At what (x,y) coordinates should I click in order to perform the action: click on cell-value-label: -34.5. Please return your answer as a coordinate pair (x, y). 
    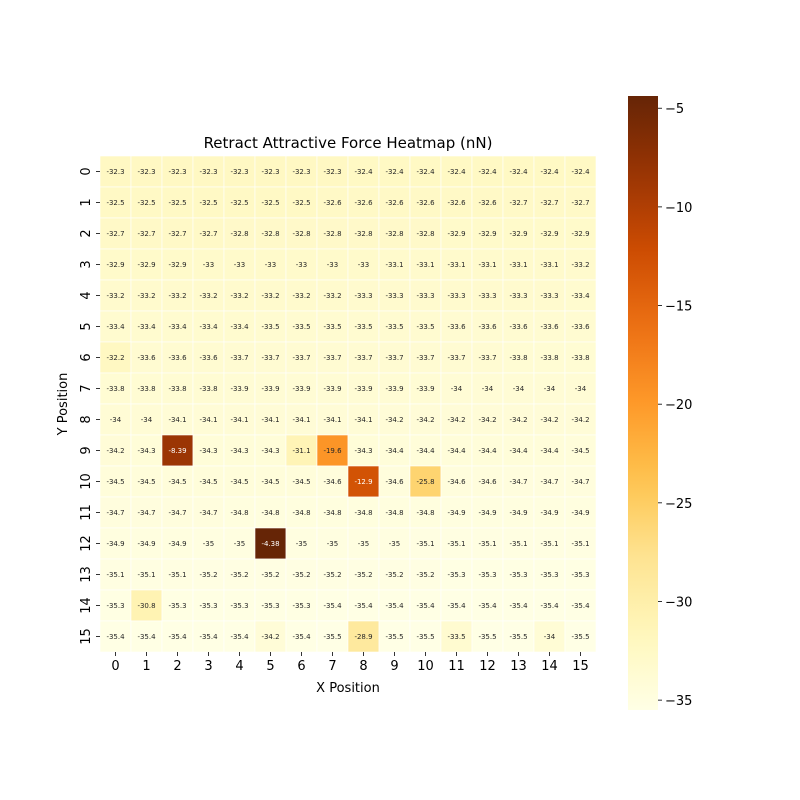
    Looking at the image, I should click on (301, 482).